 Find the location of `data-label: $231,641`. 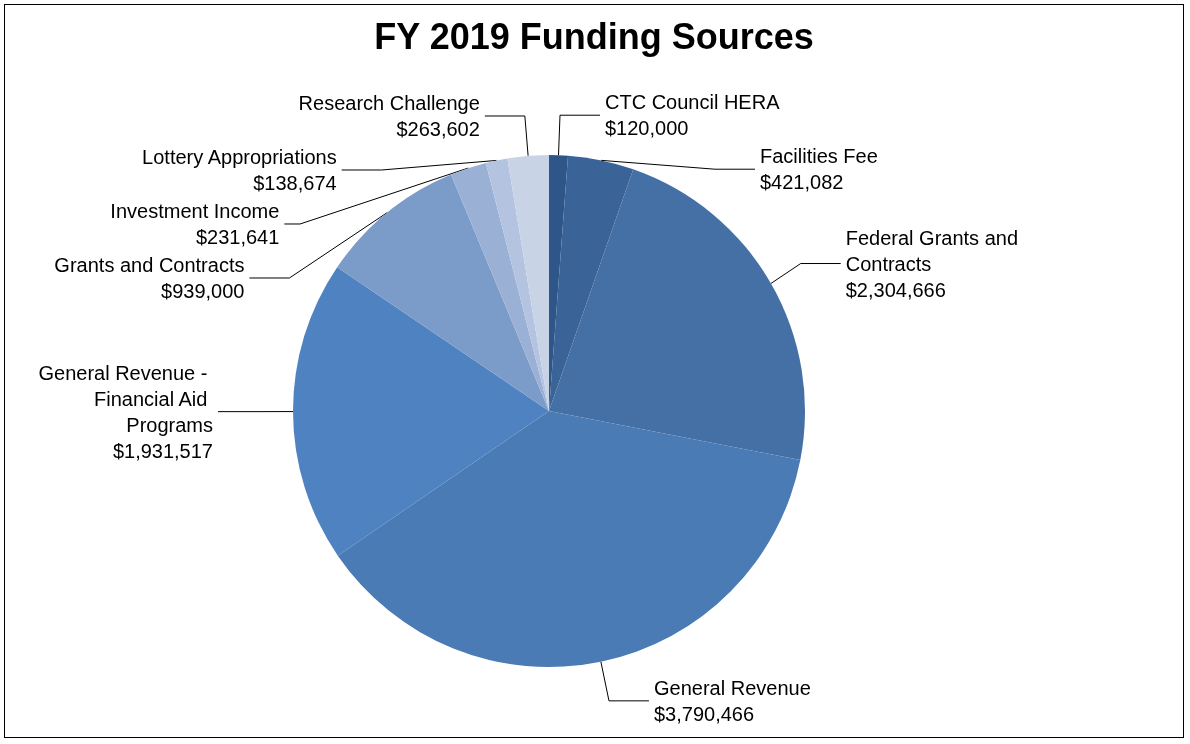

data-label: $231,641 is located at coordinates (237, 236).